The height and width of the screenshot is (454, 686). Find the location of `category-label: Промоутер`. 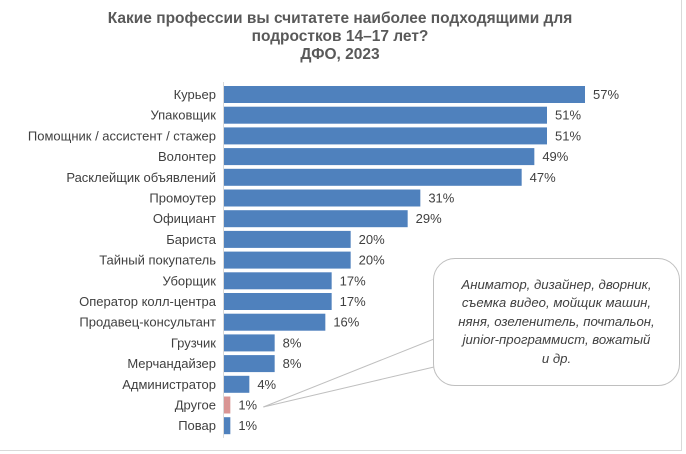

category-label: Промоутер is located at coordinates (182, 198).